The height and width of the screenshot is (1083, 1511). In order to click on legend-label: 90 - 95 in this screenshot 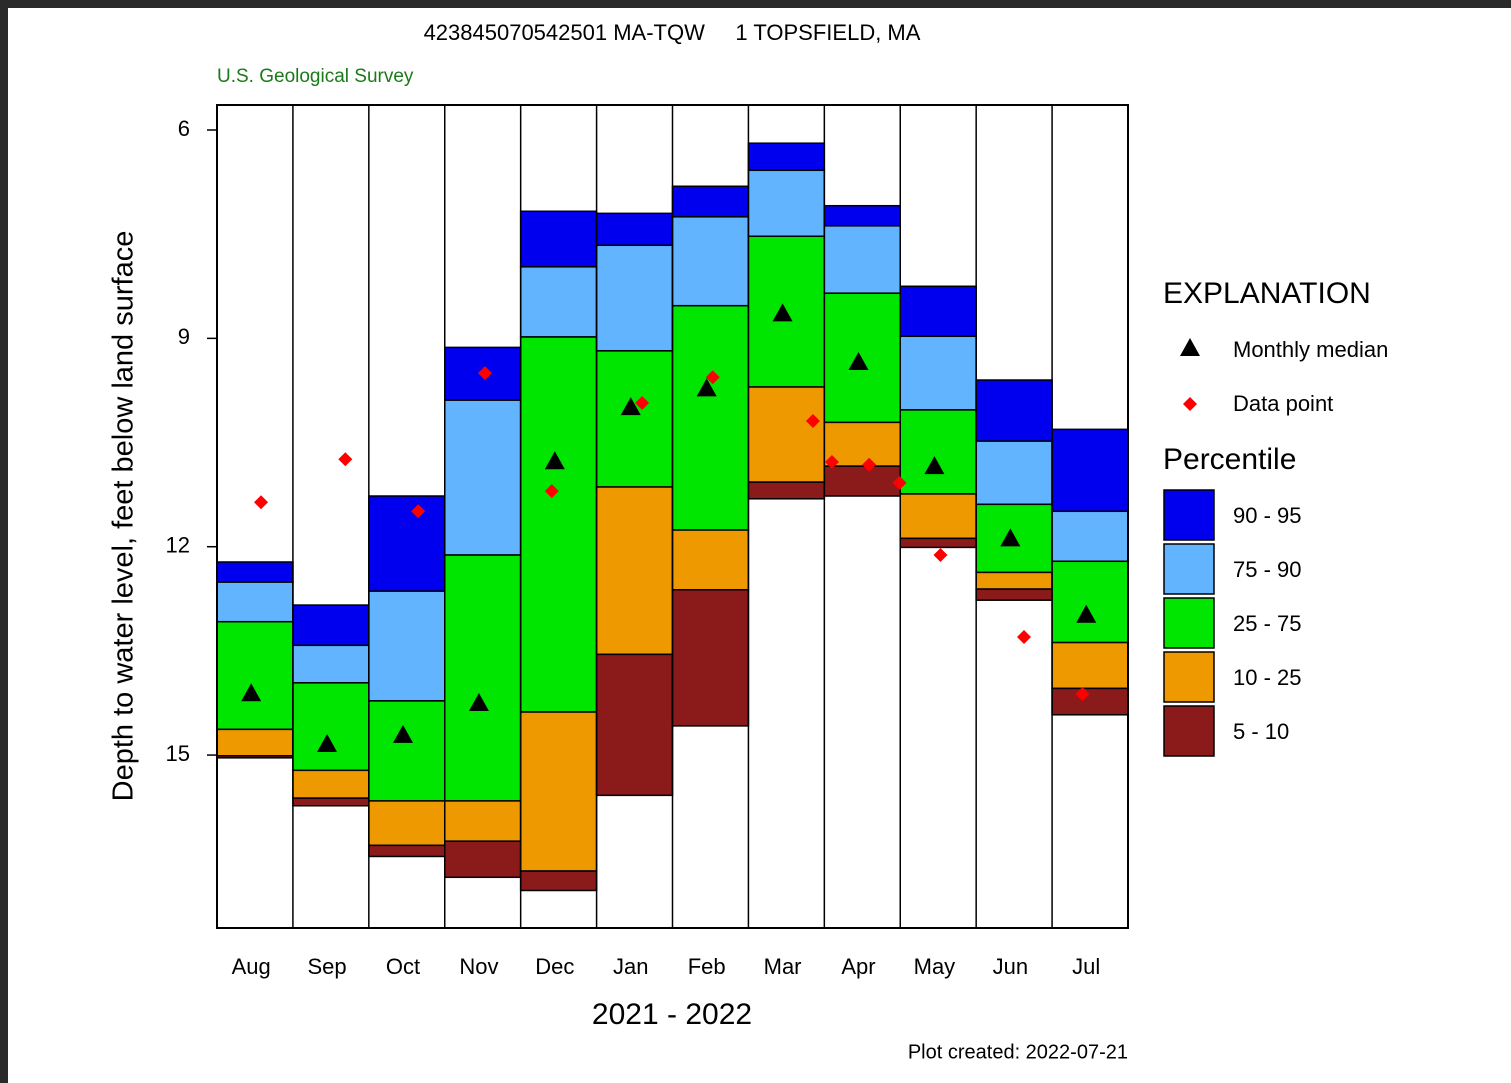, I will do `click(1267, 515)`.